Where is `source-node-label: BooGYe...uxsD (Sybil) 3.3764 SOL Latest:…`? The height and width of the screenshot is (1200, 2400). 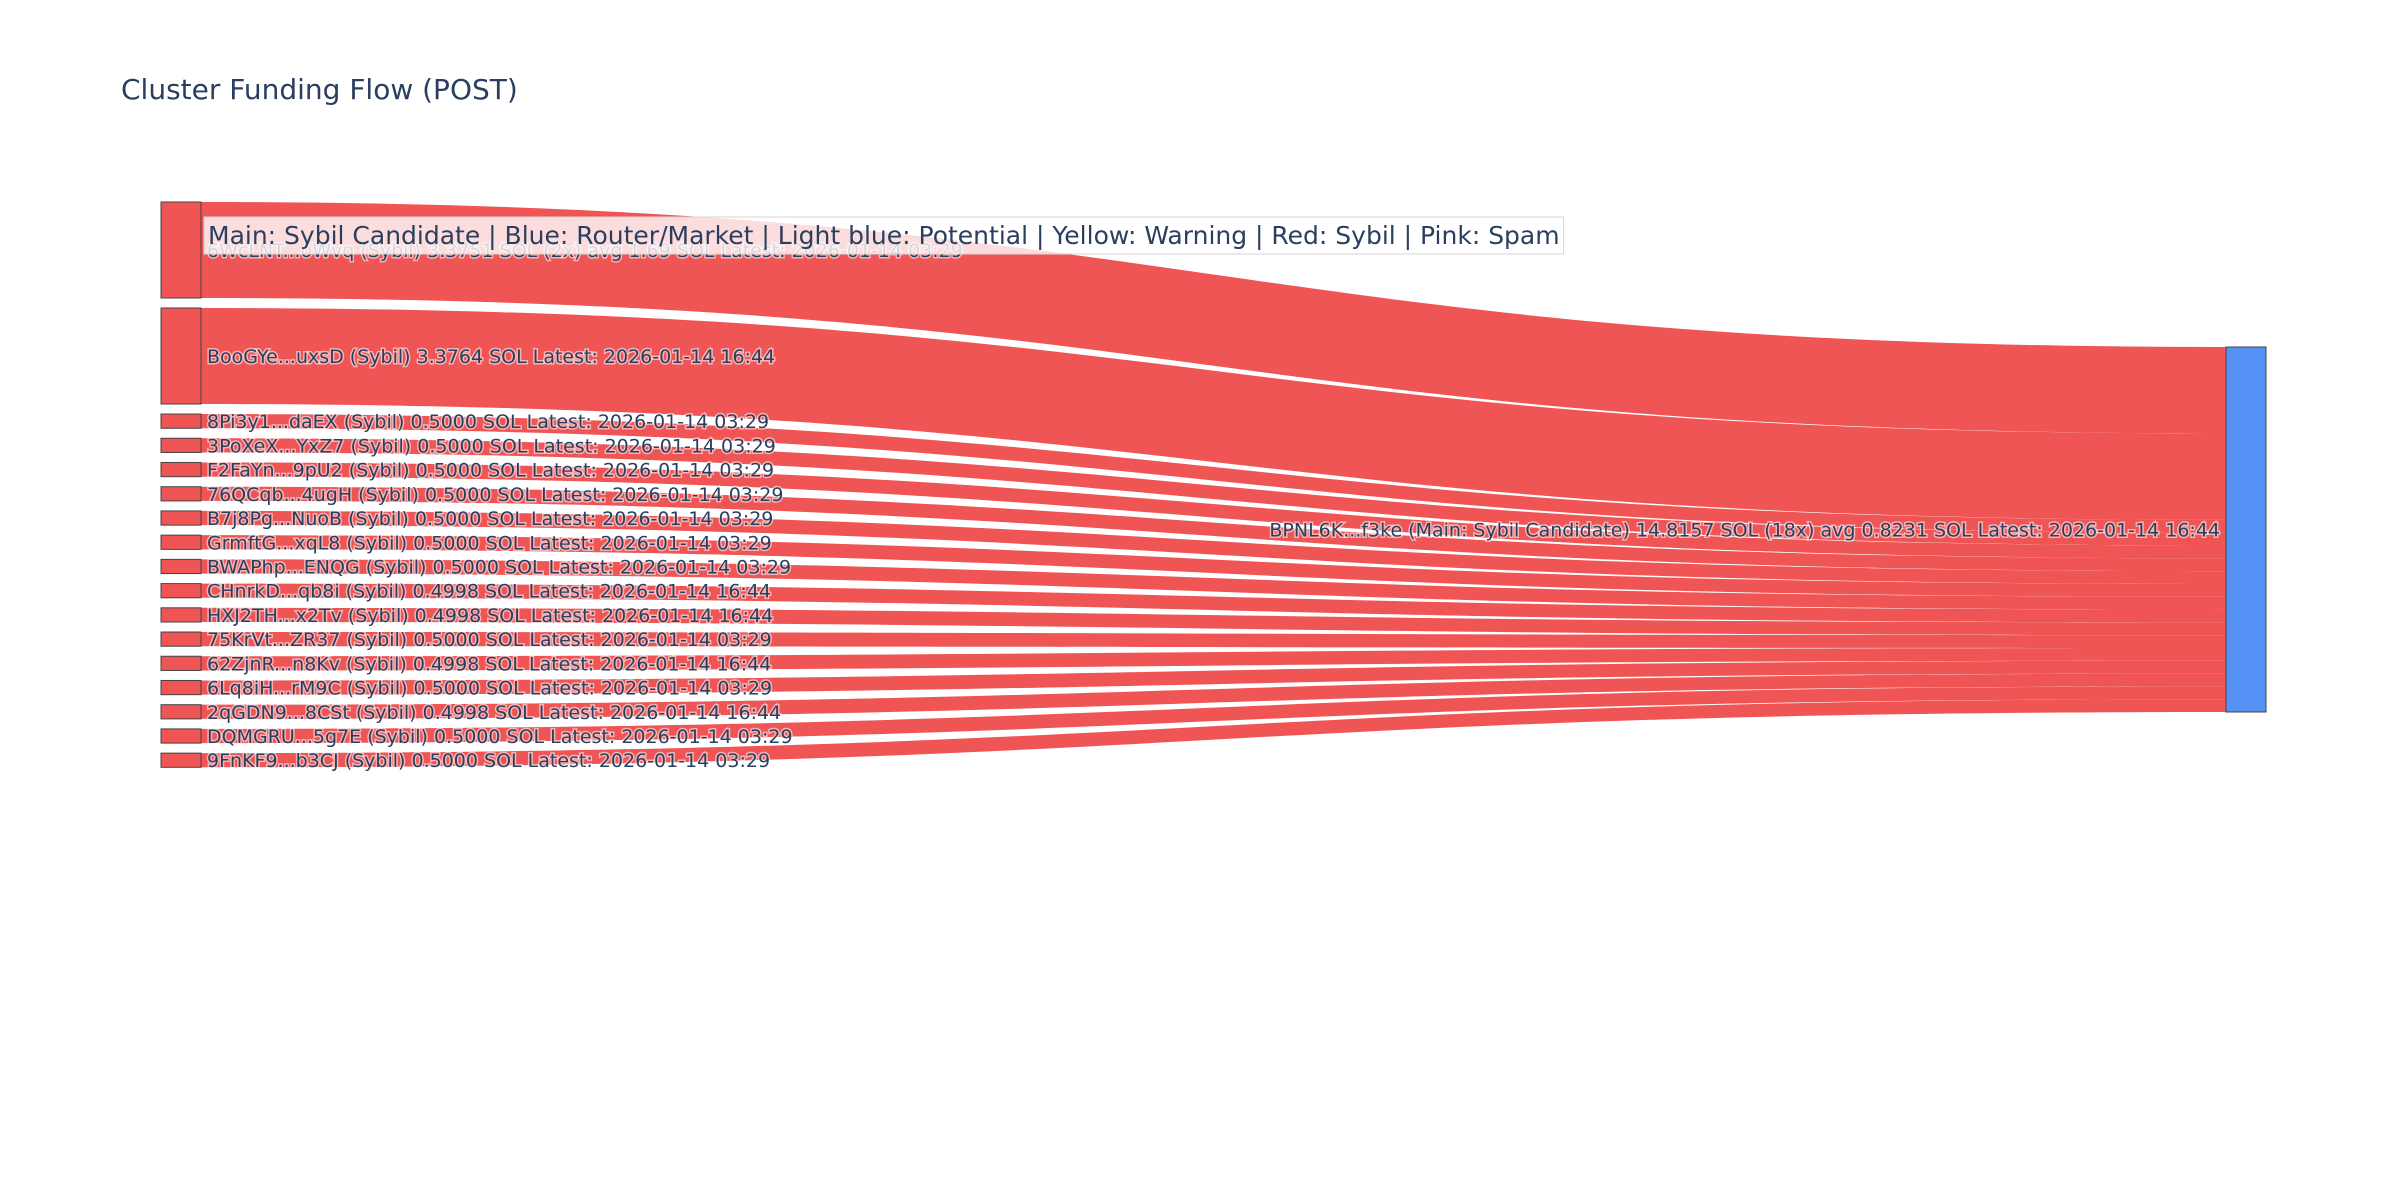 source-node-label: BooGYe...uxsD (Sybil) 3.3764 SOL Latest:… is located at coordinates (491, 357).